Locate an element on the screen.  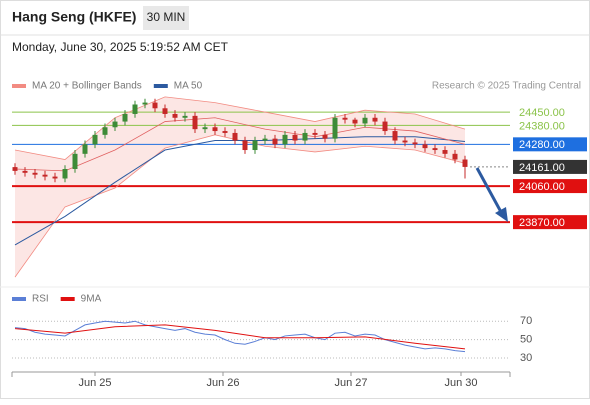
y-tick-label: 30 is located at coordinates (526, 358).